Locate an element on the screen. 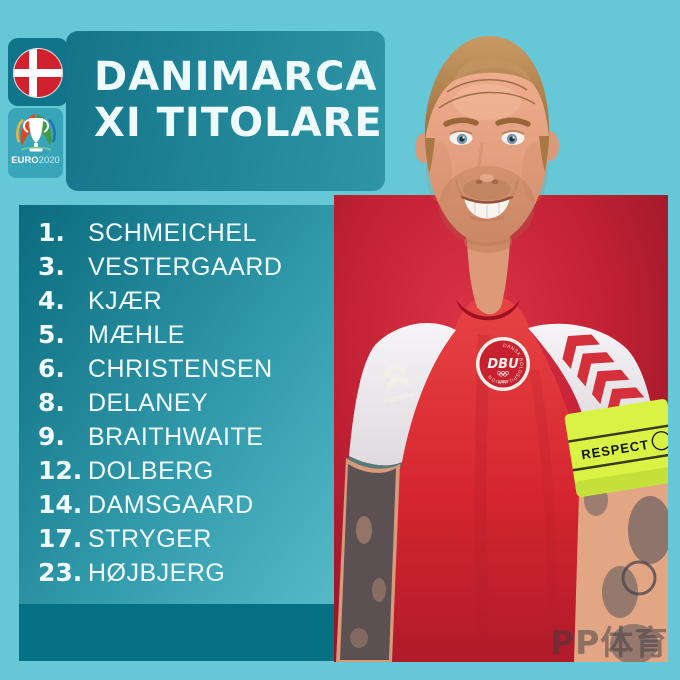  collar is located at coordinates (488, 310).